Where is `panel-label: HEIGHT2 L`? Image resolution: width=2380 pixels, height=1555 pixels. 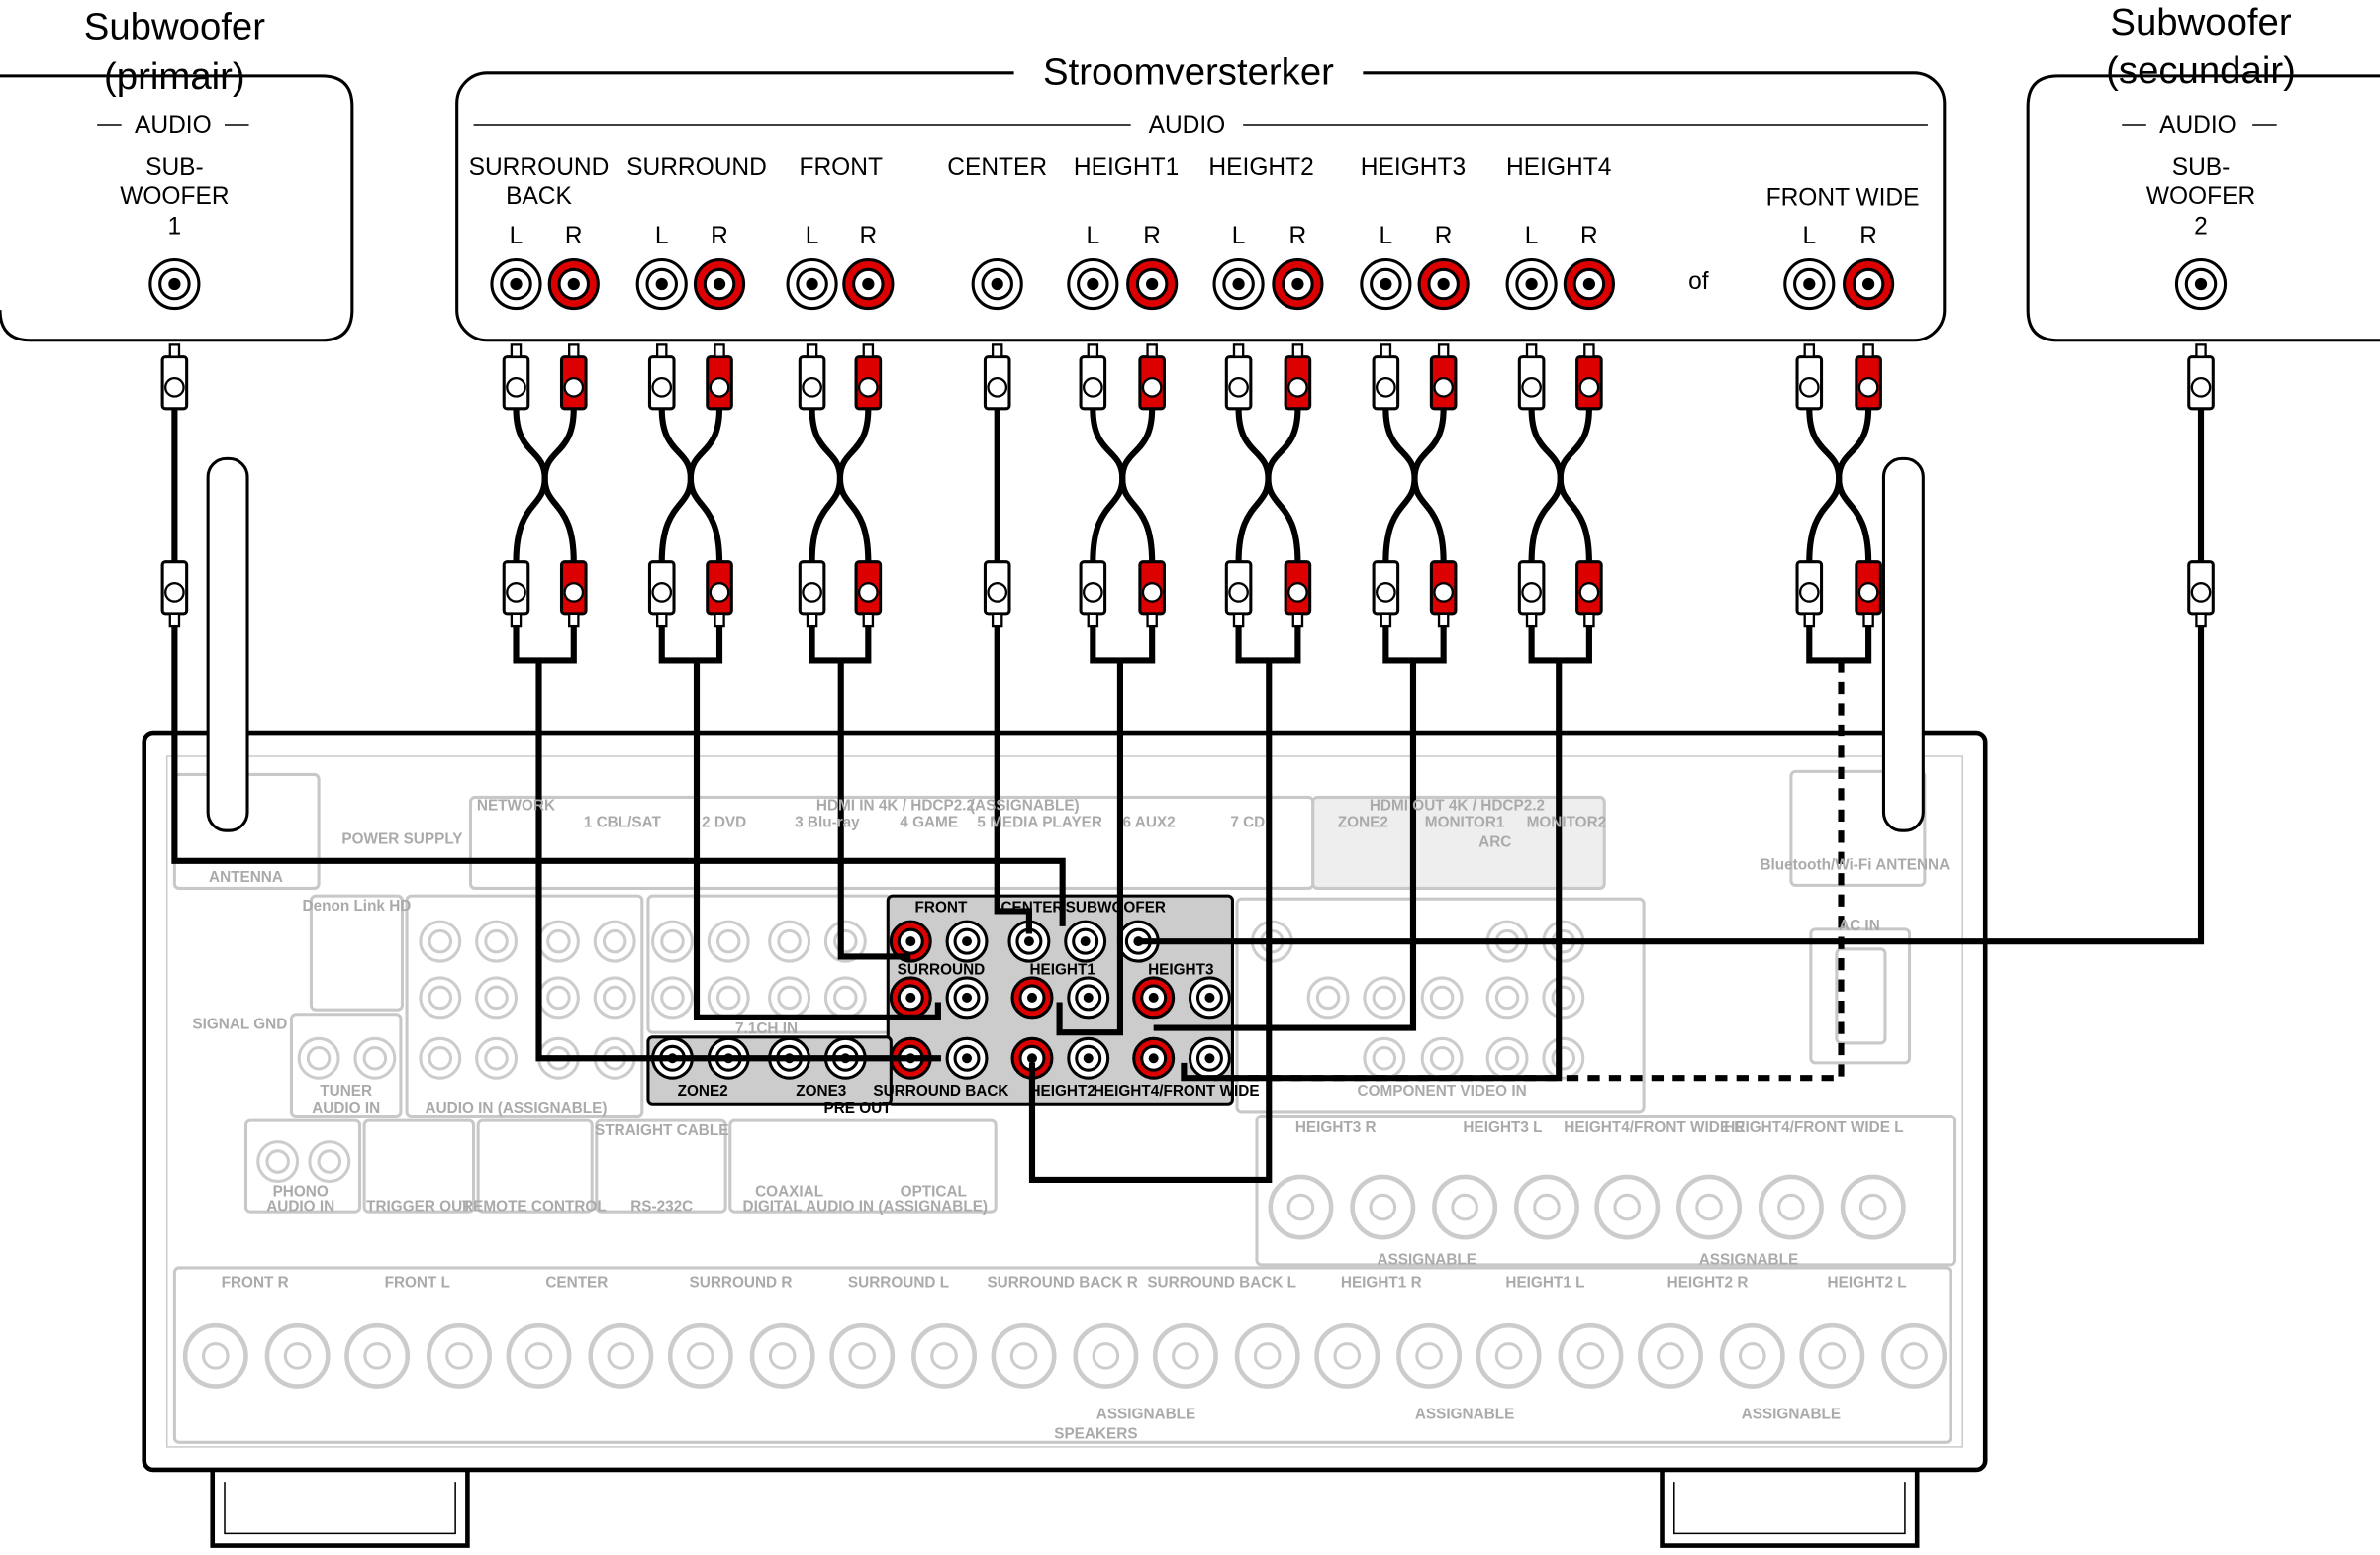
panel-label: HEIGHT2 L is located at coordinates (1867, 1283).